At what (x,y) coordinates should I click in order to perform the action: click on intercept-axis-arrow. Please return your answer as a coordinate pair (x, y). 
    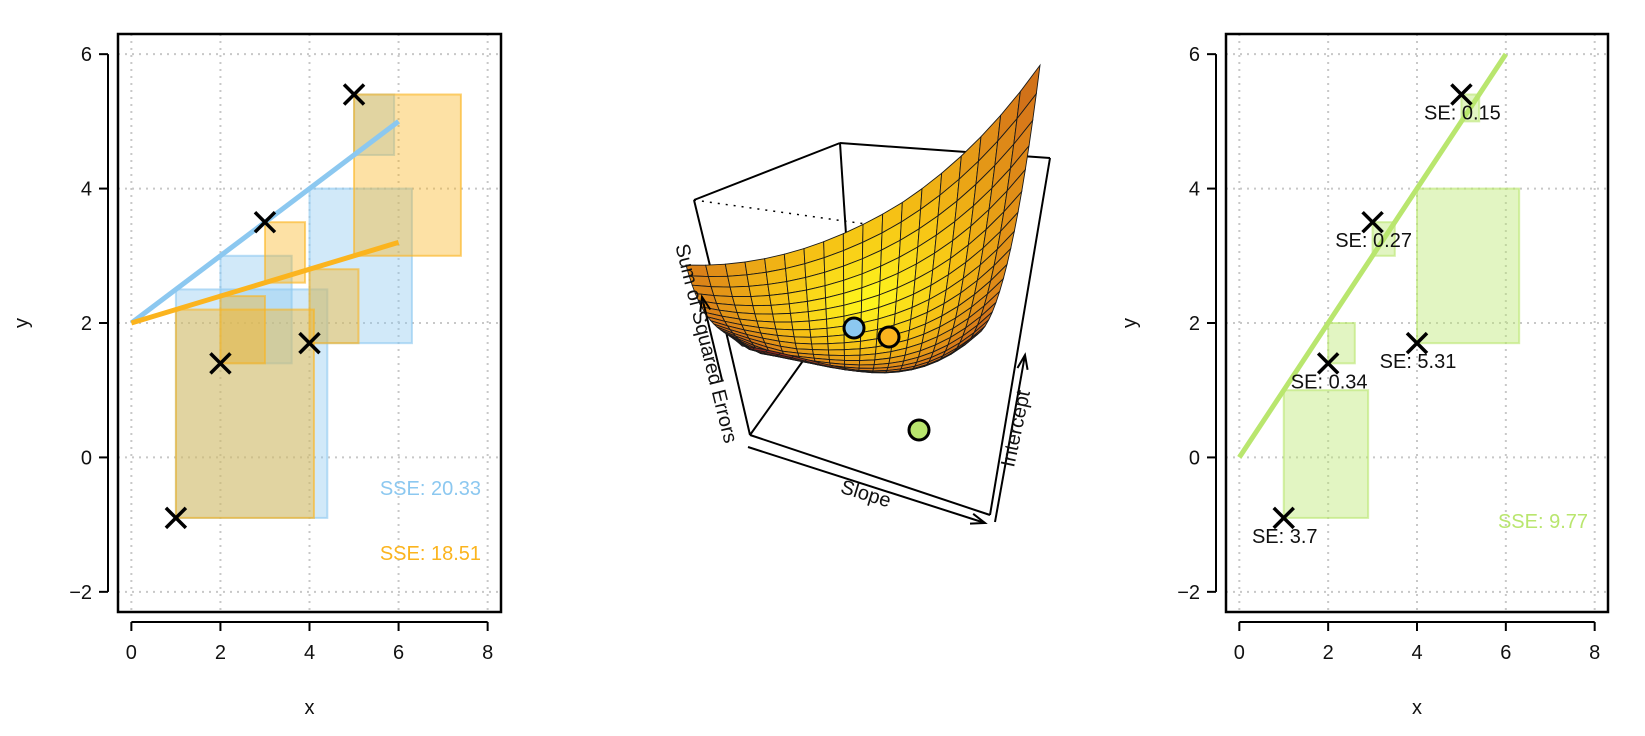
    Looking at the image, I should click on (1010, 438).